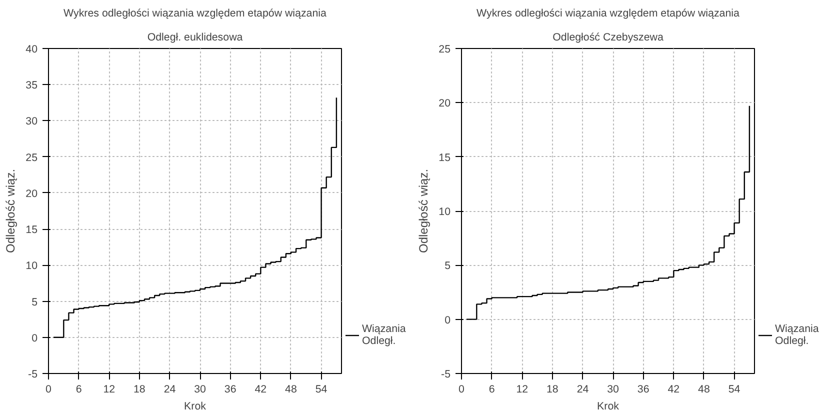 The width and height of the screenshot is (830, 419). What do you see at coordinates (32, 50) in the screenshot?
I see `y-tick-label: 40` at bounding box center [32, 50].